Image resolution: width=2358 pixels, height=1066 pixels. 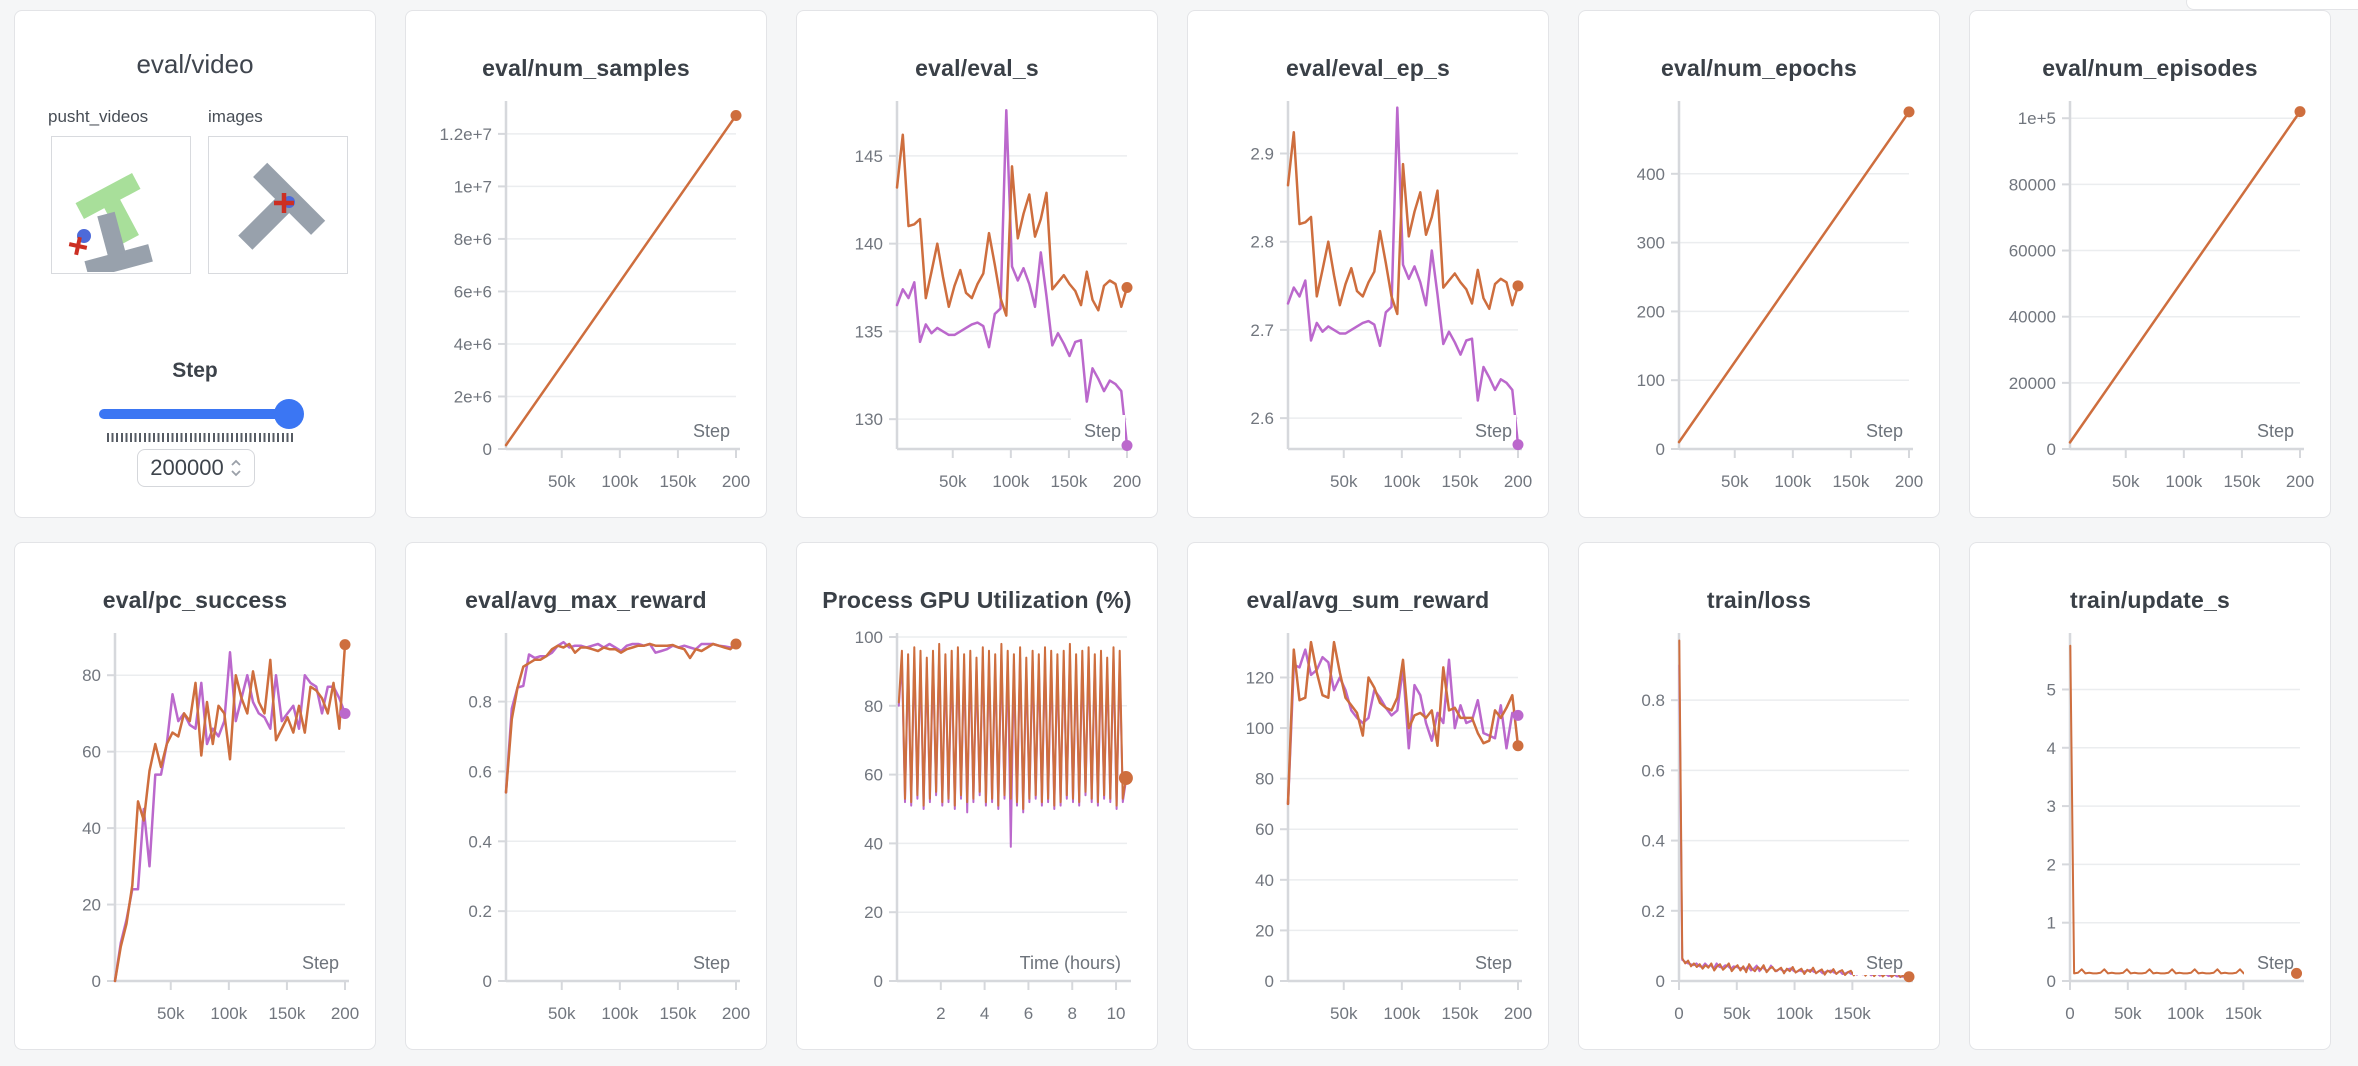 What do you see at coordinates (2032, 251) in the screenshot?
I see `svg-text: 60000` at bounding box center [2032, 251].